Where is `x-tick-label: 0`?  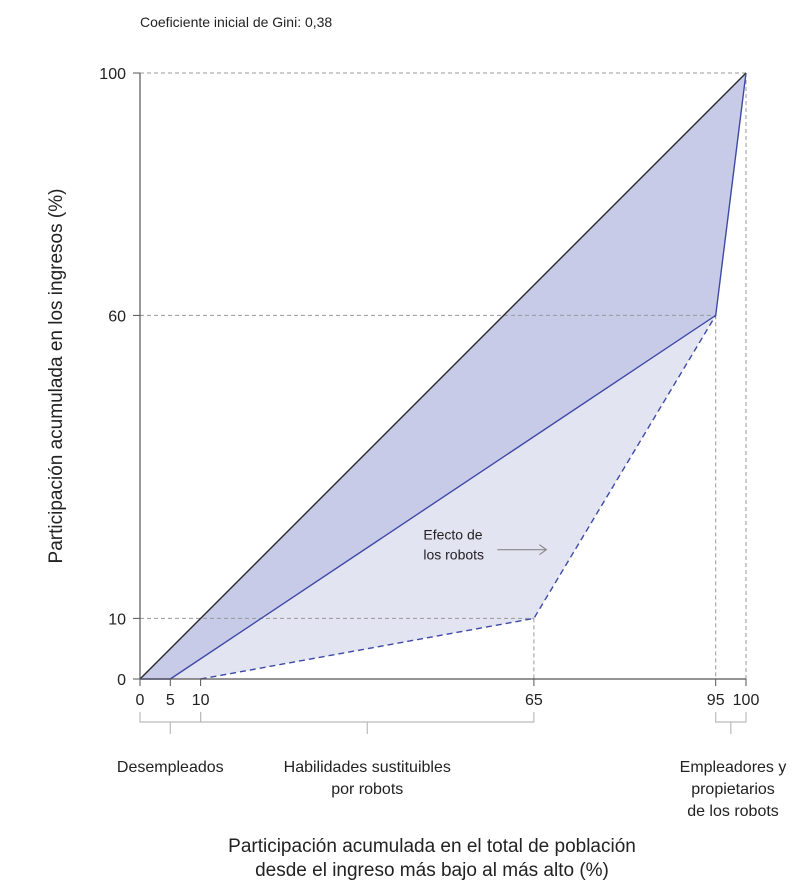 x-tick-label: 0 is located at coordinates (140, 700).